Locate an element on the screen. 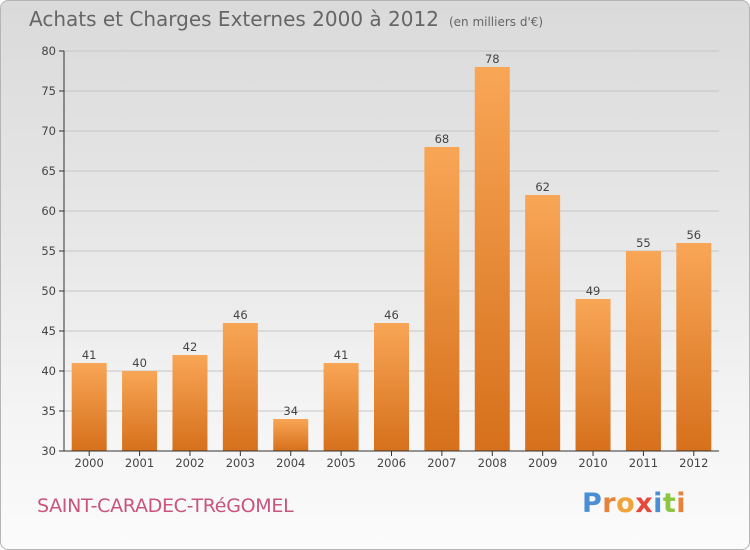  y-tick-label: 70 is located at coordinates (48, 131).